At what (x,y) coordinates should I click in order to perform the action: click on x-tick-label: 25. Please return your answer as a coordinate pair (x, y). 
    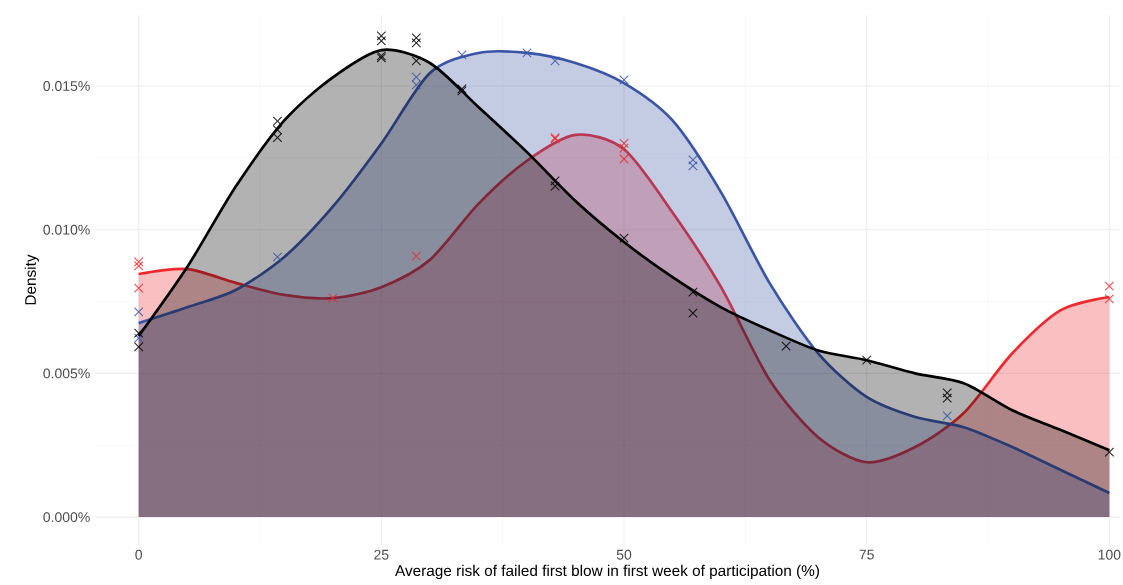
    Looking at the image, I should click on (381, 554).